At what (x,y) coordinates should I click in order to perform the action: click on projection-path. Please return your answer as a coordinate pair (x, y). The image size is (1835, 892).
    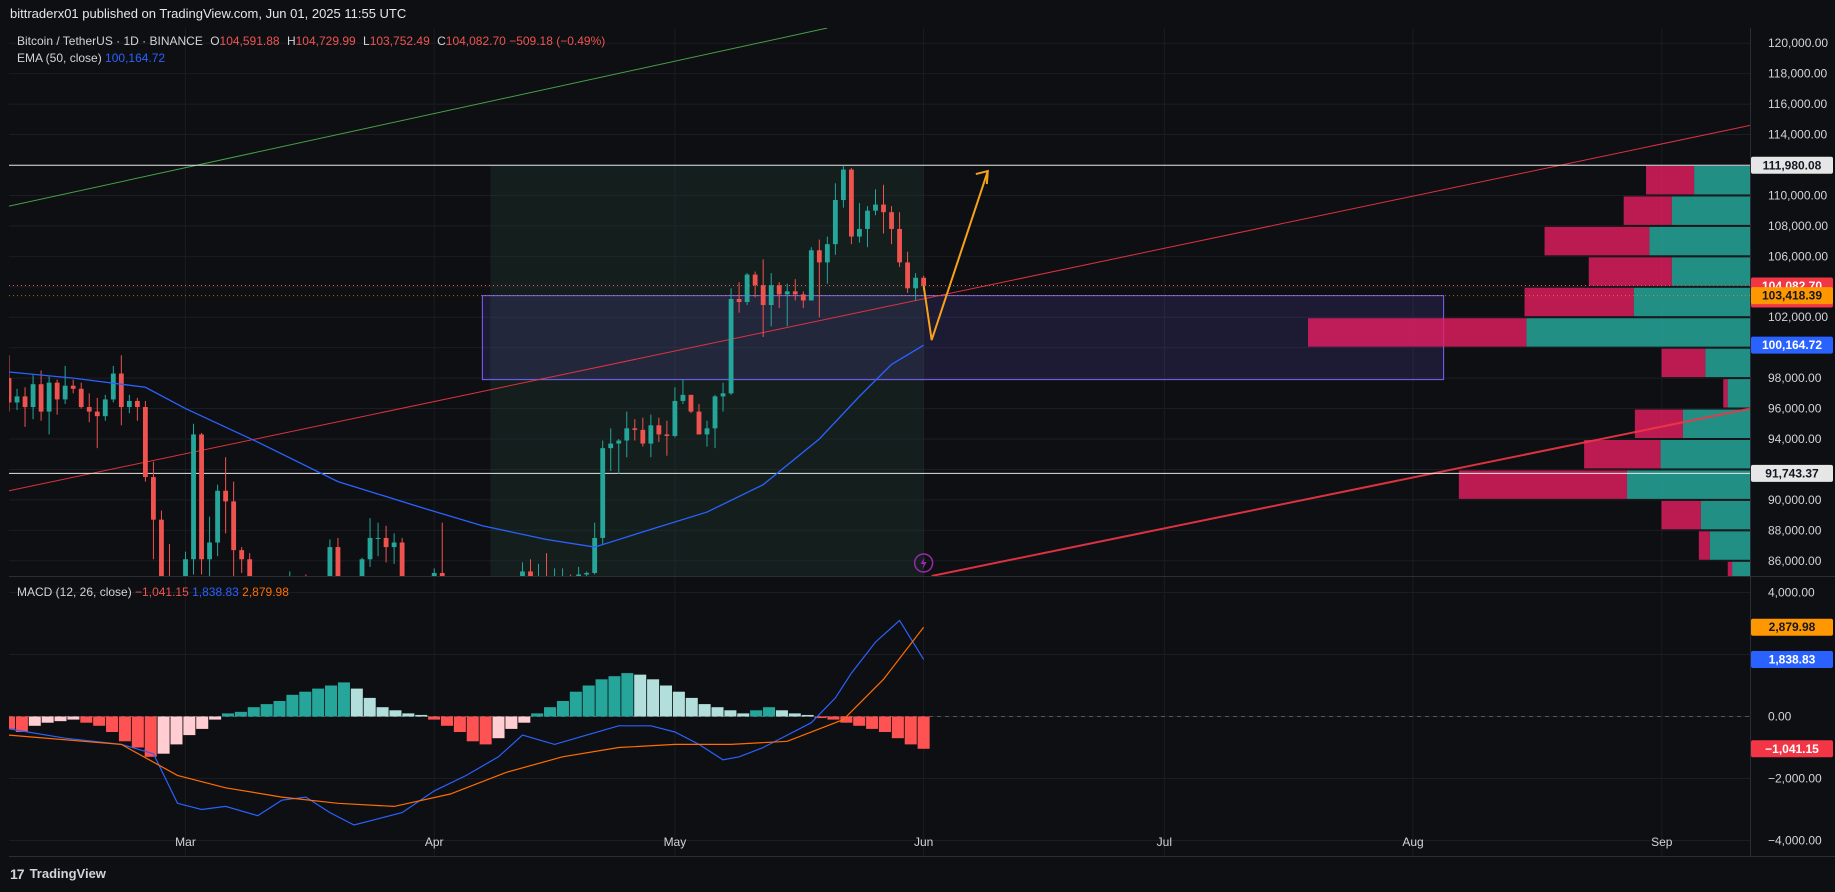
    Looking at the image, I should click on (955, 255).